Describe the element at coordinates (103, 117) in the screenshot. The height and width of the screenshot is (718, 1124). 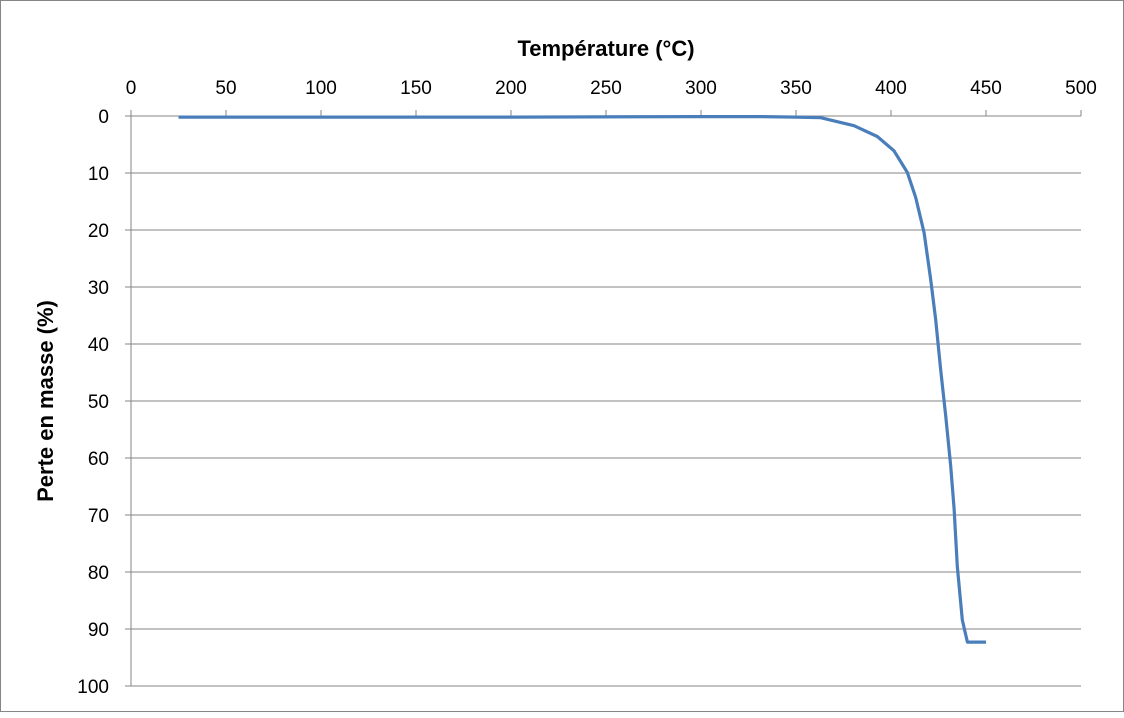
I see `y-tick-label: 0` at that location.